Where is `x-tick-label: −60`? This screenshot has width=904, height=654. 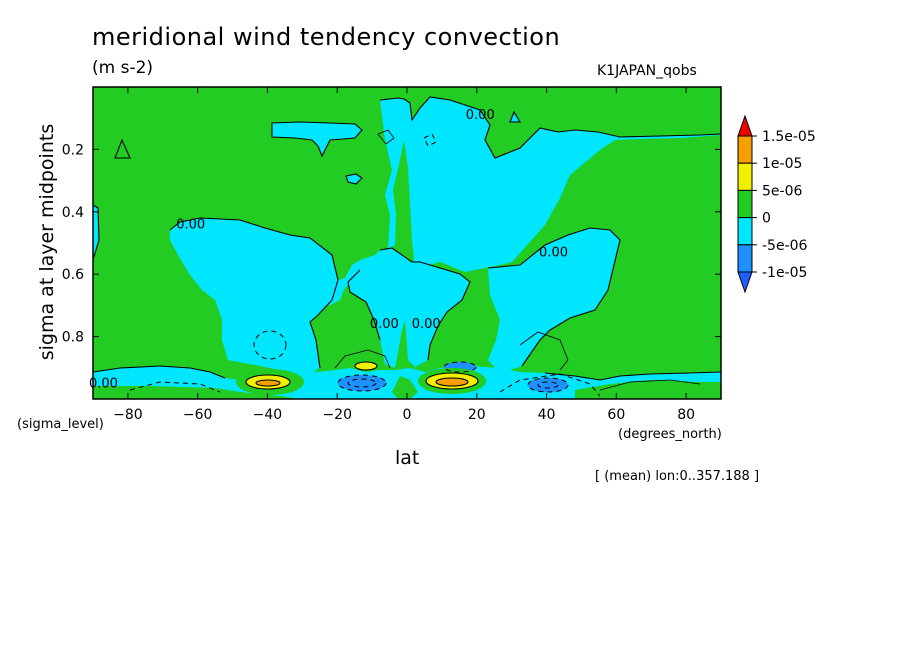
x-tick-label: −60 is located at coordinates (198, 415).